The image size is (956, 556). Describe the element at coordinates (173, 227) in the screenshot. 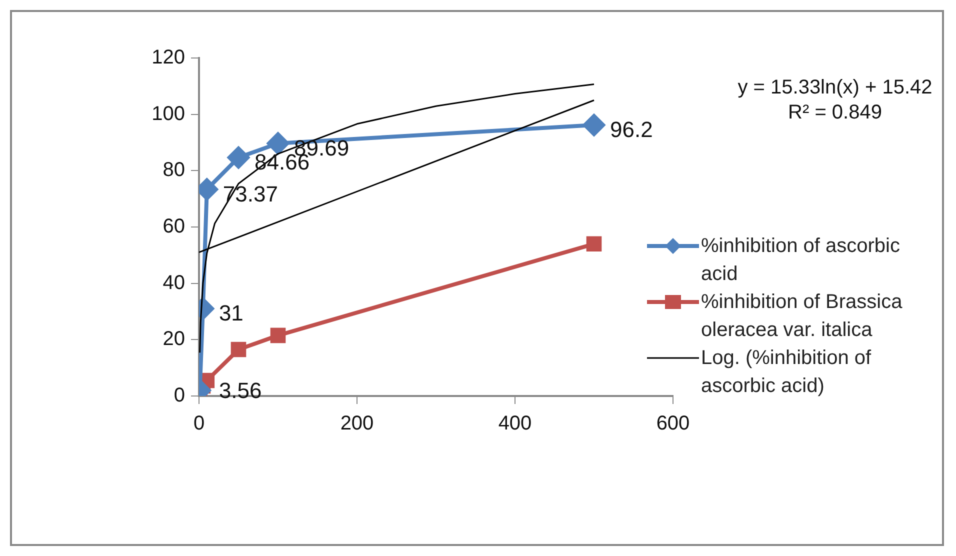

I see `y-tick-label: 60` at that location.